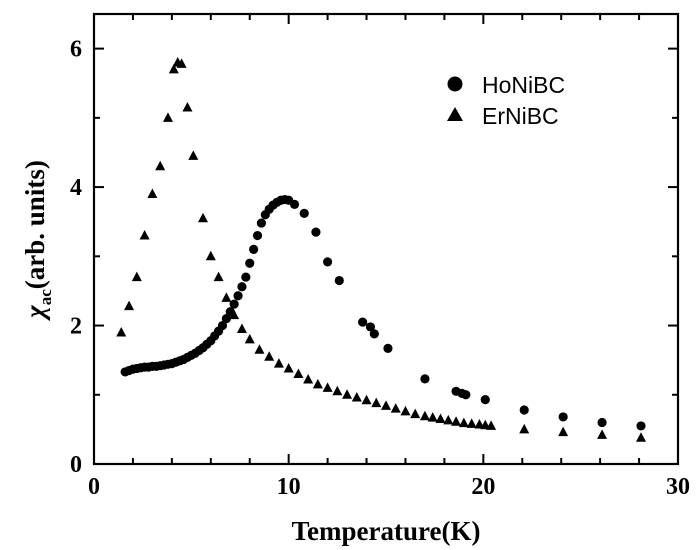 The width and height of the screenshot is (698, 550). Describe the element at coordinates (76, 50) in the screenshot. I see `y-tick-label: 6` at that location.